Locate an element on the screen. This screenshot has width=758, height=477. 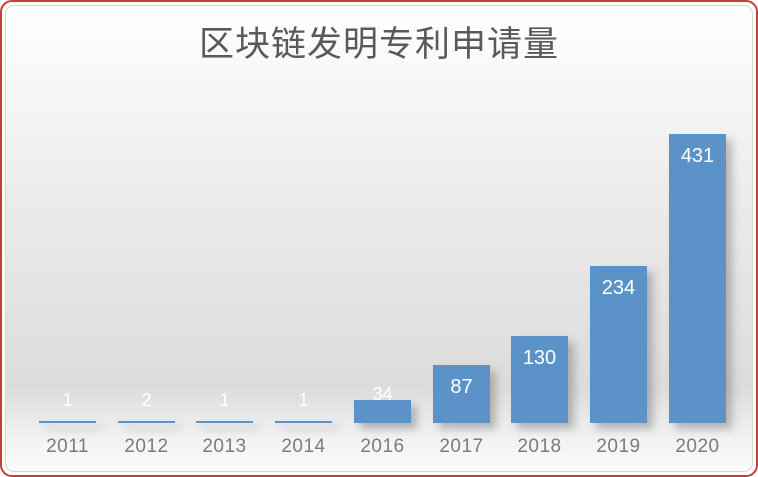
x-tick-2013: 2013 is located at coordinates (224, 446).